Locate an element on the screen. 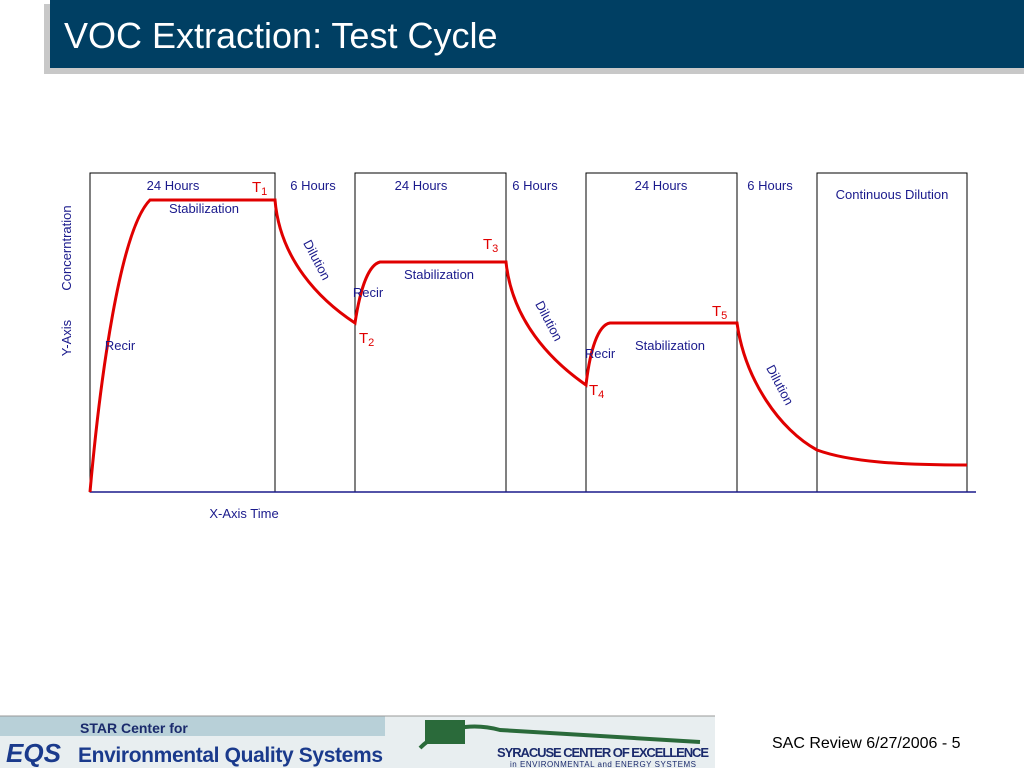 This screenshot has height=768, width=1024. y-axis-label: Y-Axis is located at coordinates (66, 337).